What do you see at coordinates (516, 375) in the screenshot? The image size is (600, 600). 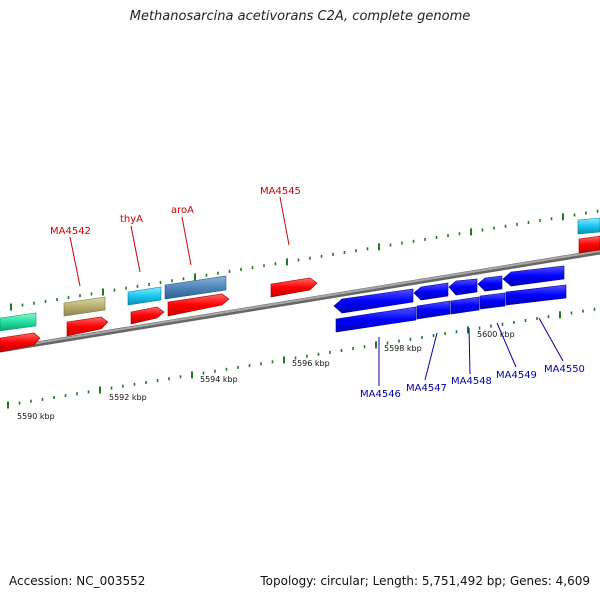 I see `gene-label-MA4549: MA4549` at bounding box center [516, 375].